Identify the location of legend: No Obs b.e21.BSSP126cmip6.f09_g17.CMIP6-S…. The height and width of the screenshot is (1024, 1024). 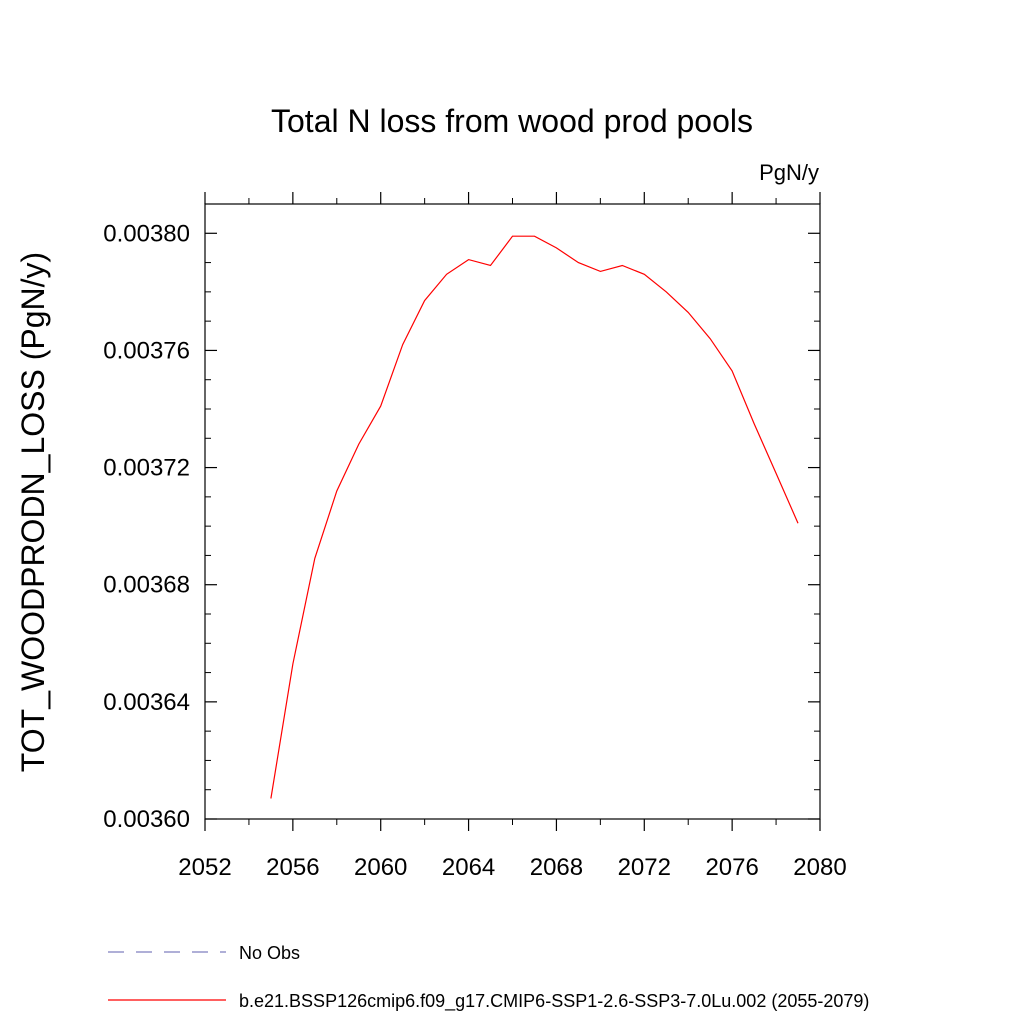
(488, 977).